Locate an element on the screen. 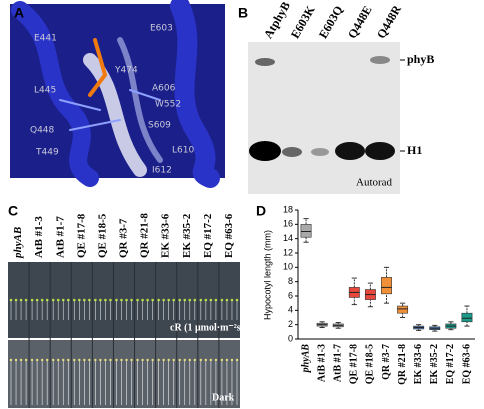 The image size is (484, 409). lane-label: Q448E is located at coordinates (360, 22).